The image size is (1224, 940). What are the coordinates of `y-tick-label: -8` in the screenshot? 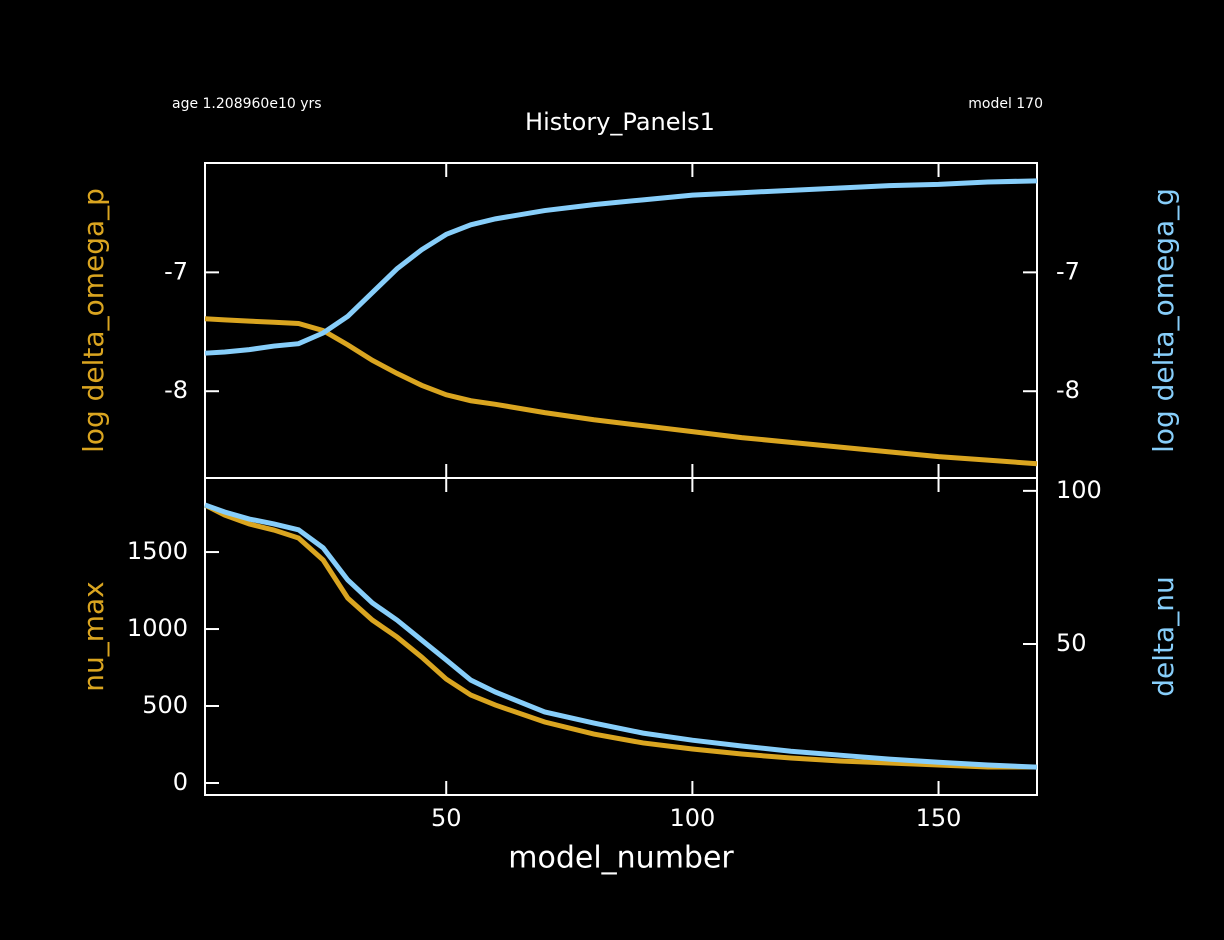 It's located at (176, 390).